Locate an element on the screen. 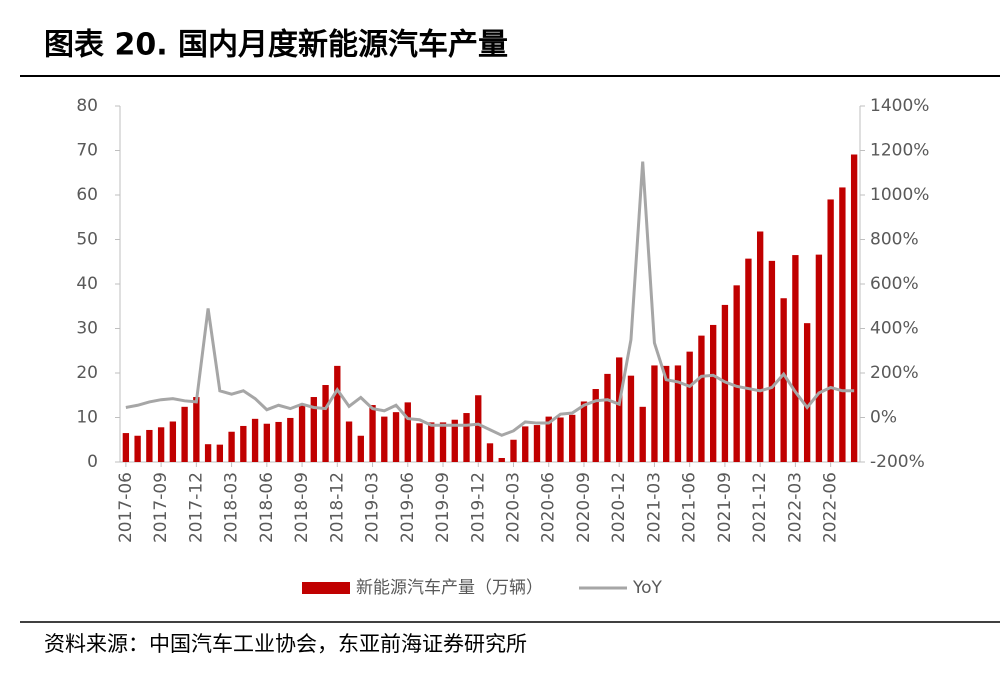 The image size is (1000, 673). y2-tick-label: 1200% is located at coordinates (899, 151).